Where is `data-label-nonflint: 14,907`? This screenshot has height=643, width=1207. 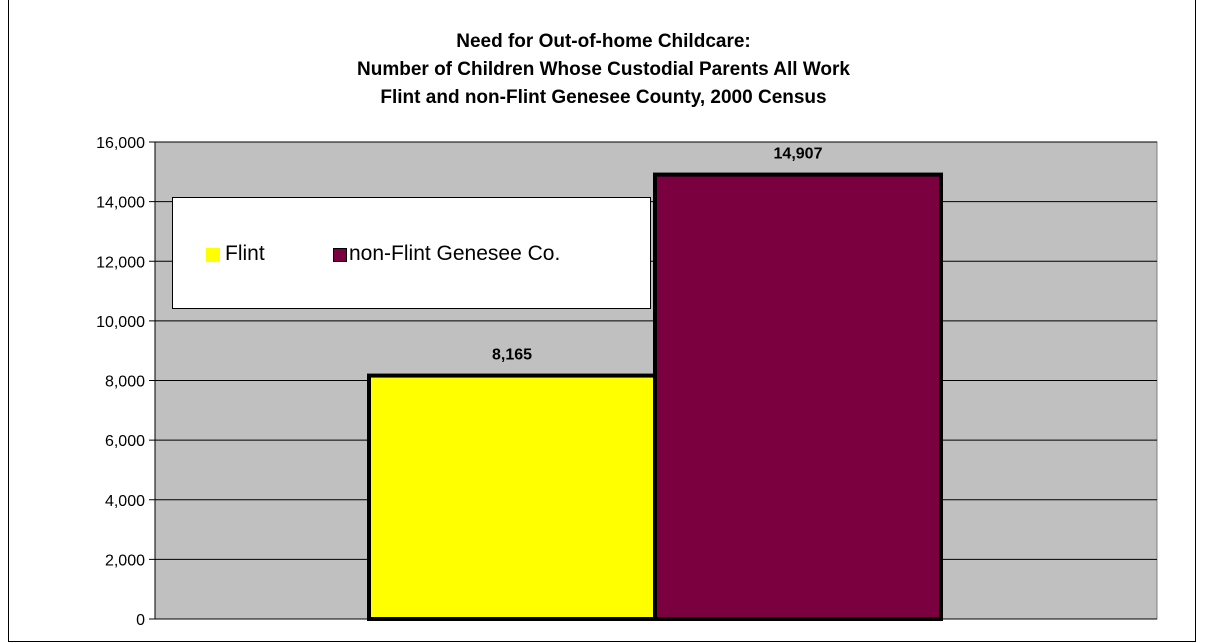 data-label-nonflint: 14,907 is located at coordinates (798, 154).